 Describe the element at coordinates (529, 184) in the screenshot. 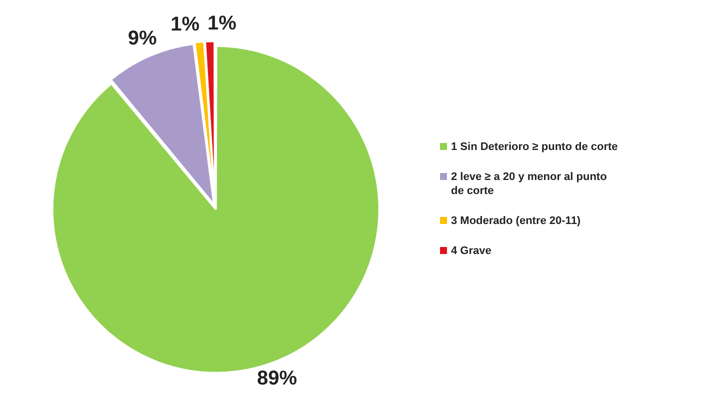

I see `legend-label: 2 leve ≥ a 20 y menor al punto de corte` at that location.